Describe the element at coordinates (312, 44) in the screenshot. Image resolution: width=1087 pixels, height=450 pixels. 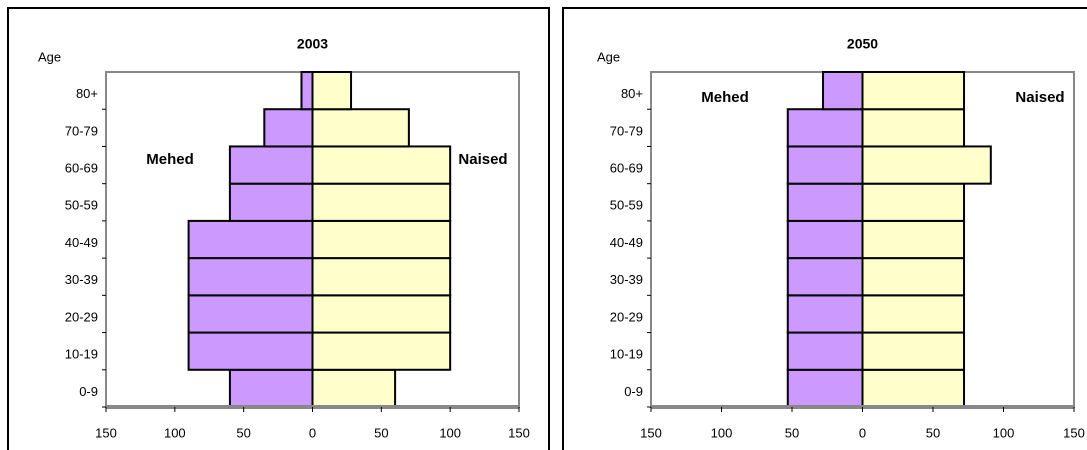
I see `chart-title: 2003` at that location.